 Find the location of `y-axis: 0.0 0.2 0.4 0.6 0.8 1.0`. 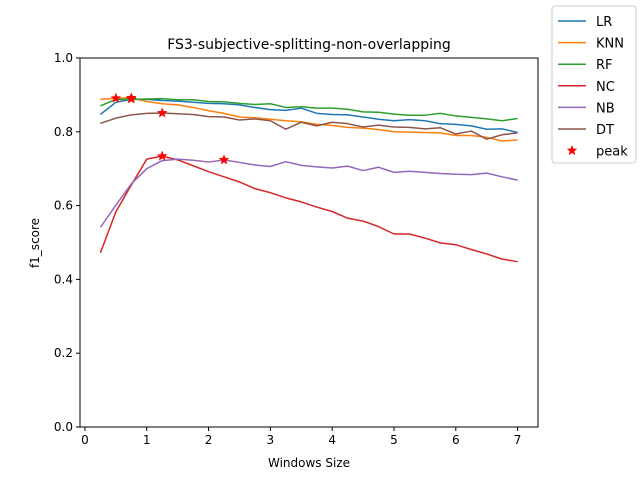

y-axis: 0.0 0.2 0.4 0.6 0.8 1.0 is located at coordinates (67, 242).